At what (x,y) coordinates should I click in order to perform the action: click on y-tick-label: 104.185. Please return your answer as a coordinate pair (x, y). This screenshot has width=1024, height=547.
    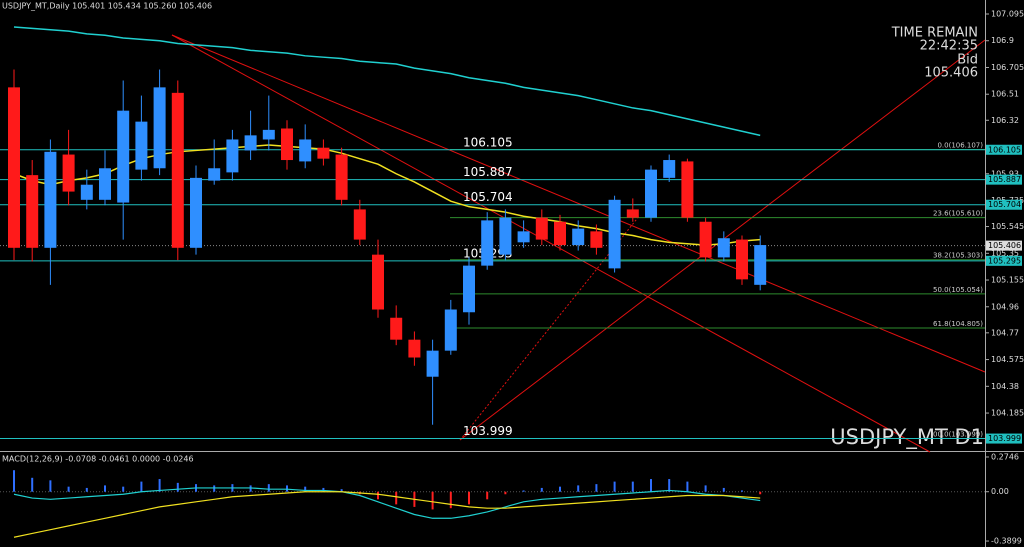
    Looking at the image, I should click on (1007, 413).